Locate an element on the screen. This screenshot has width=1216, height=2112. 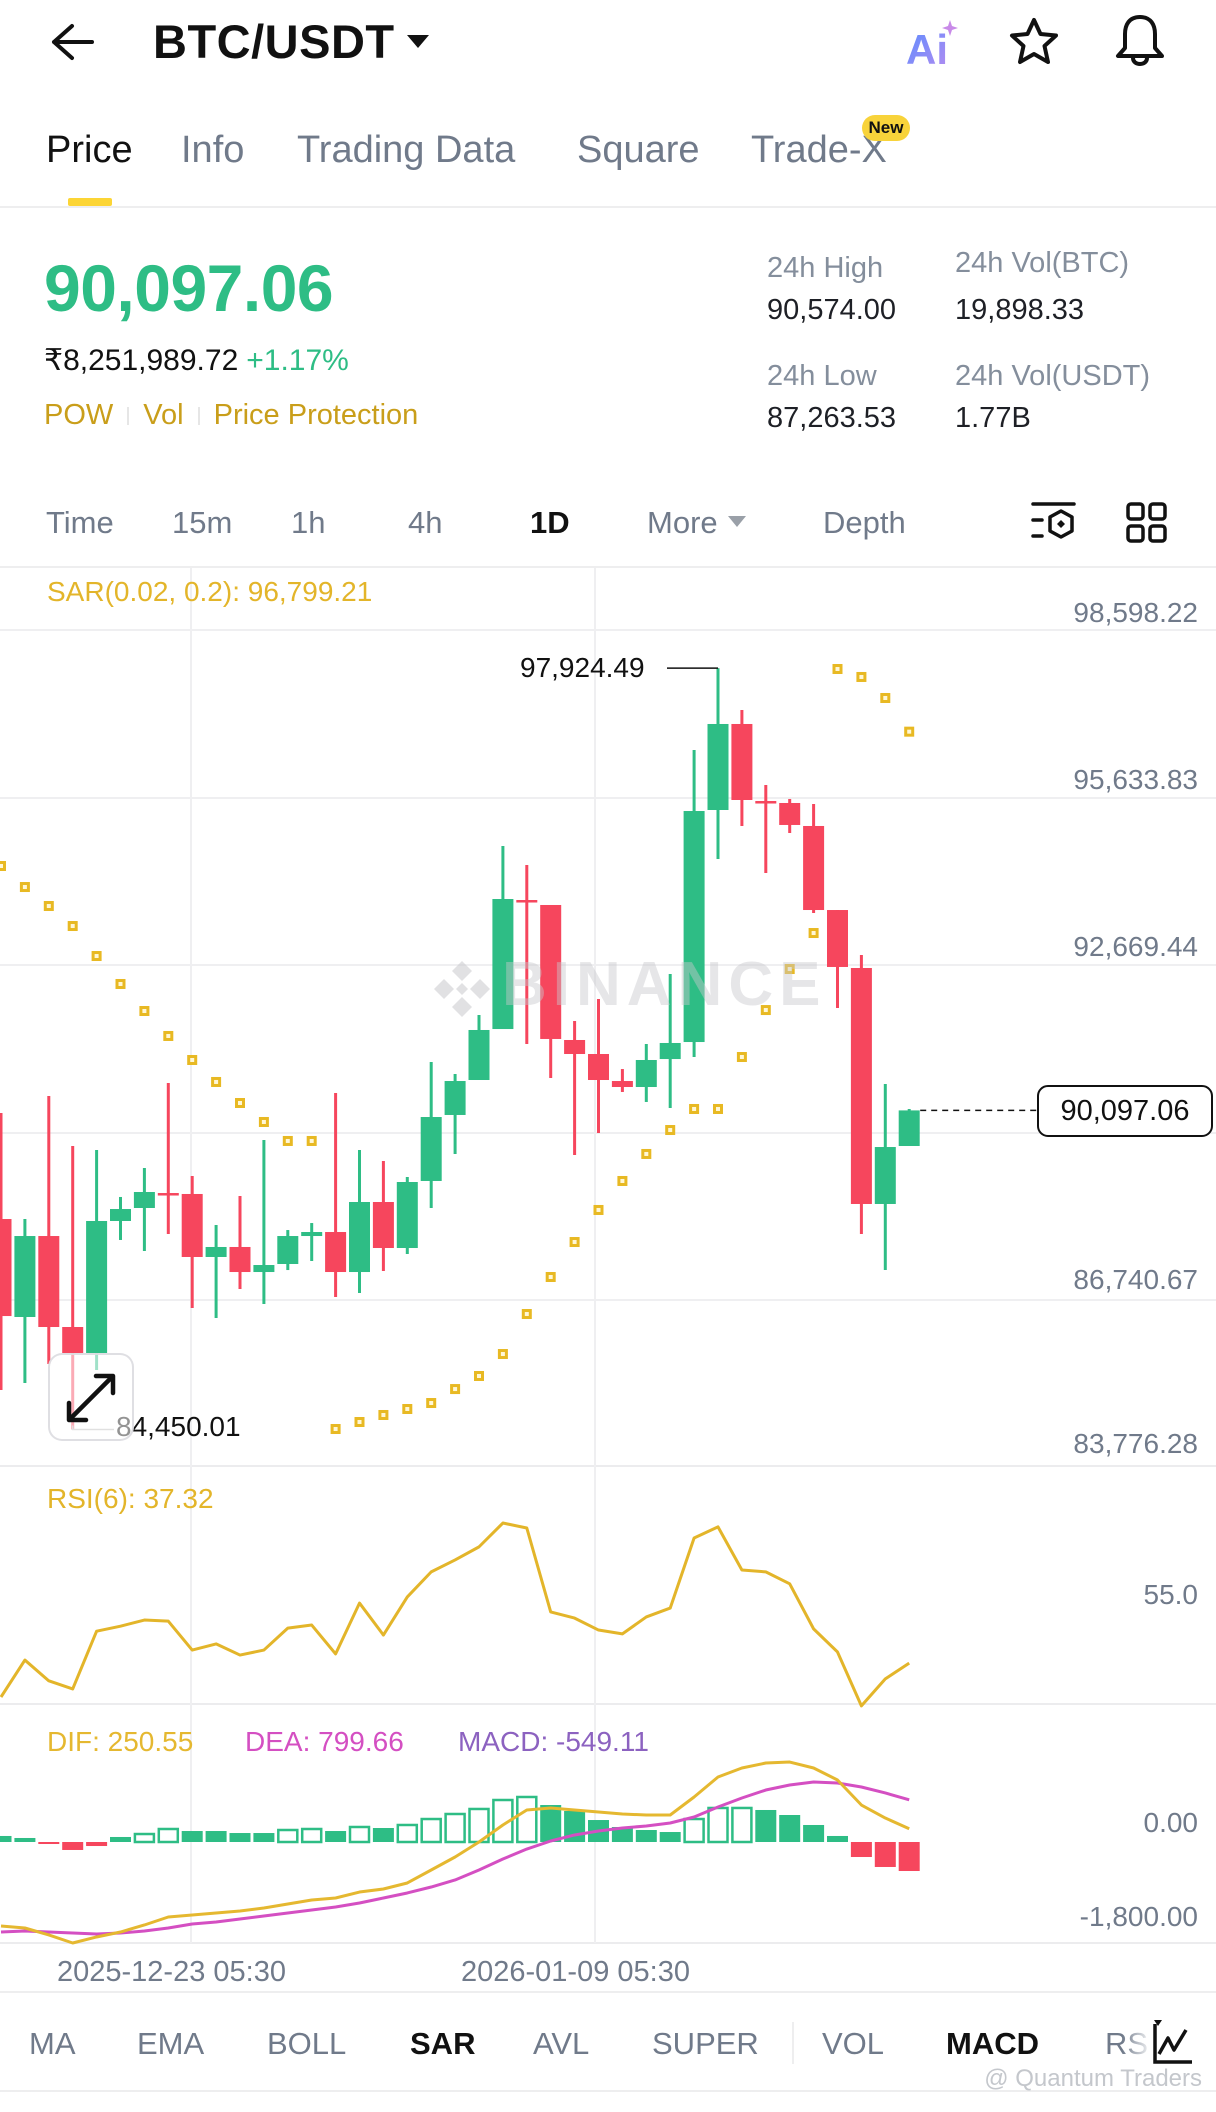
y-axis-label: 95,633.83 is located at coordinates (1135, 779).